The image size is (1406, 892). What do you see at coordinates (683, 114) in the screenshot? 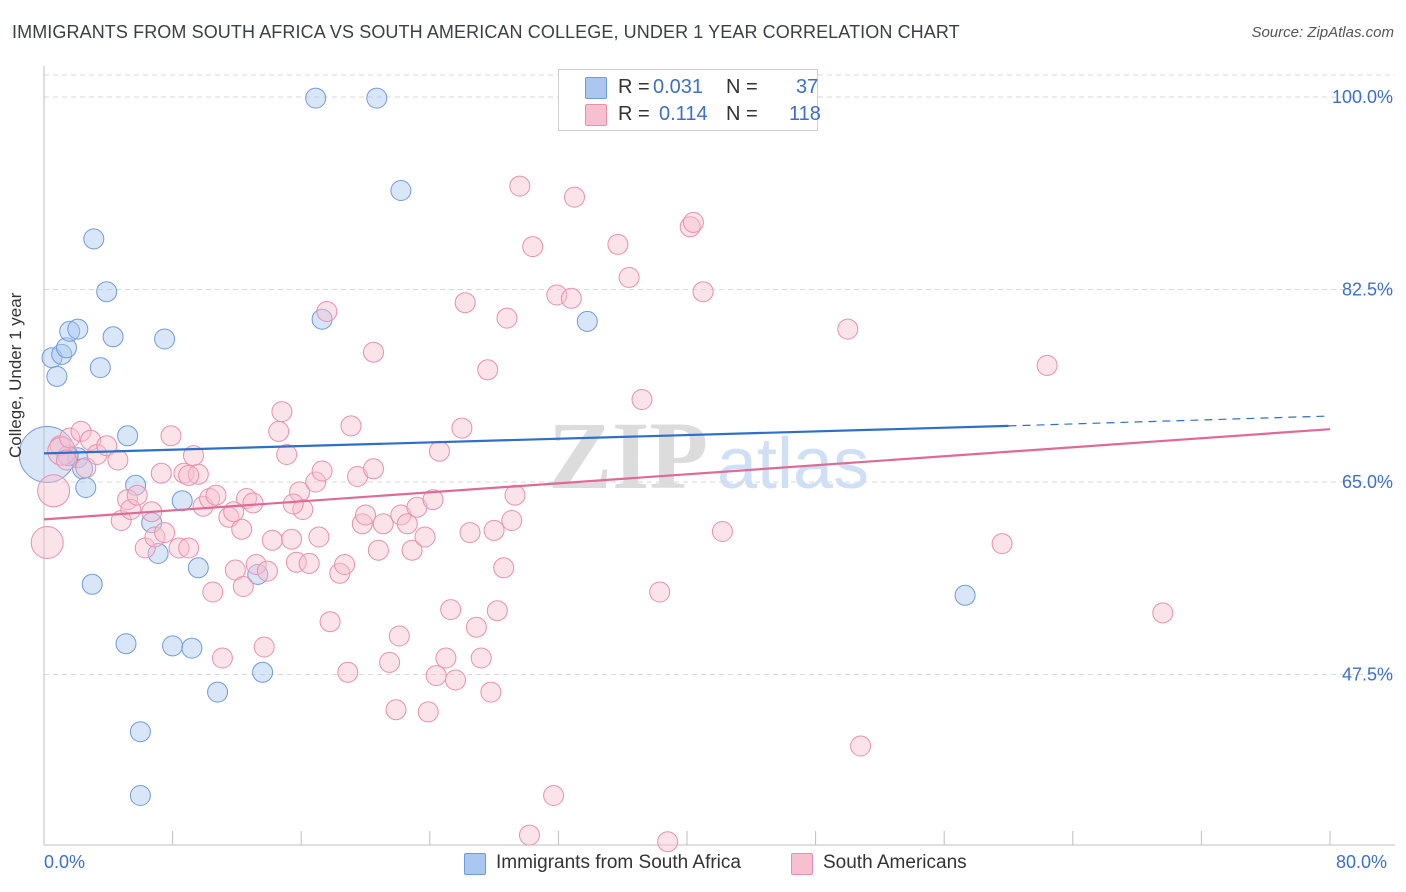
I see `r-value: 0.114` at bounding box center [683, 114].